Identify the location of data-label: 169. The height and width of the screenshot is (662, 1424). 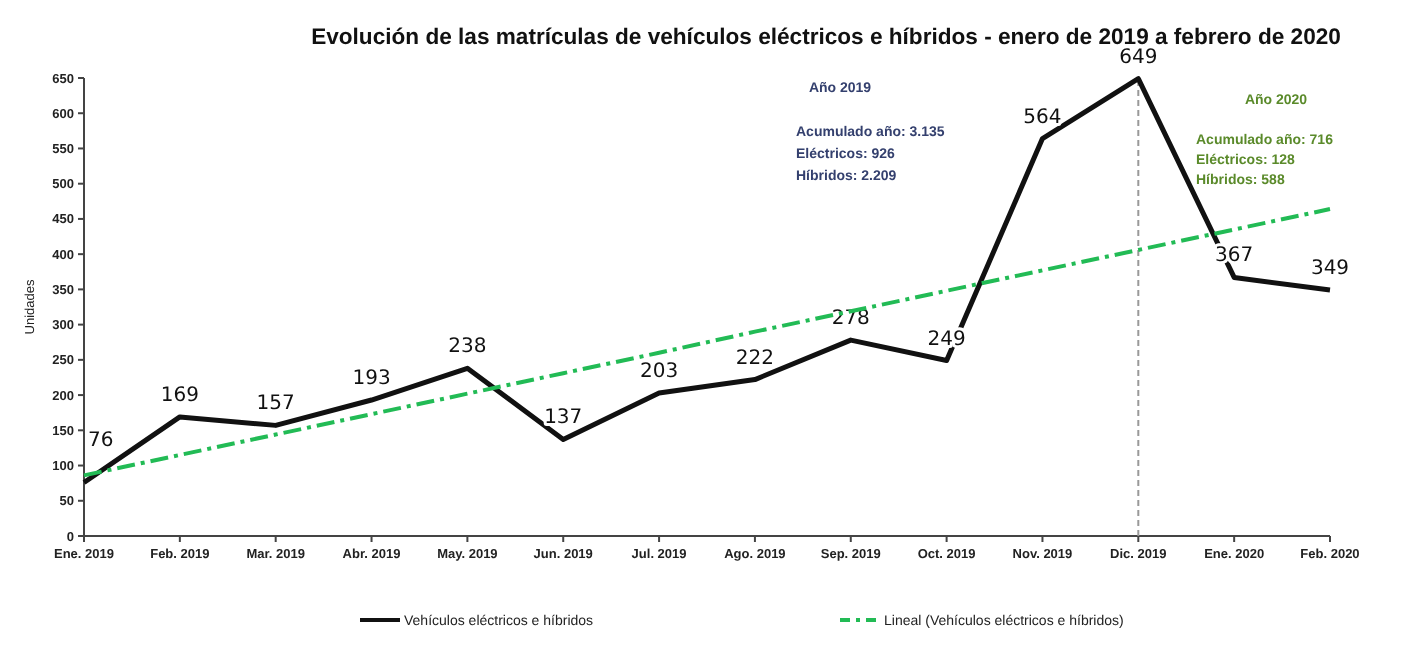
(179, 395).